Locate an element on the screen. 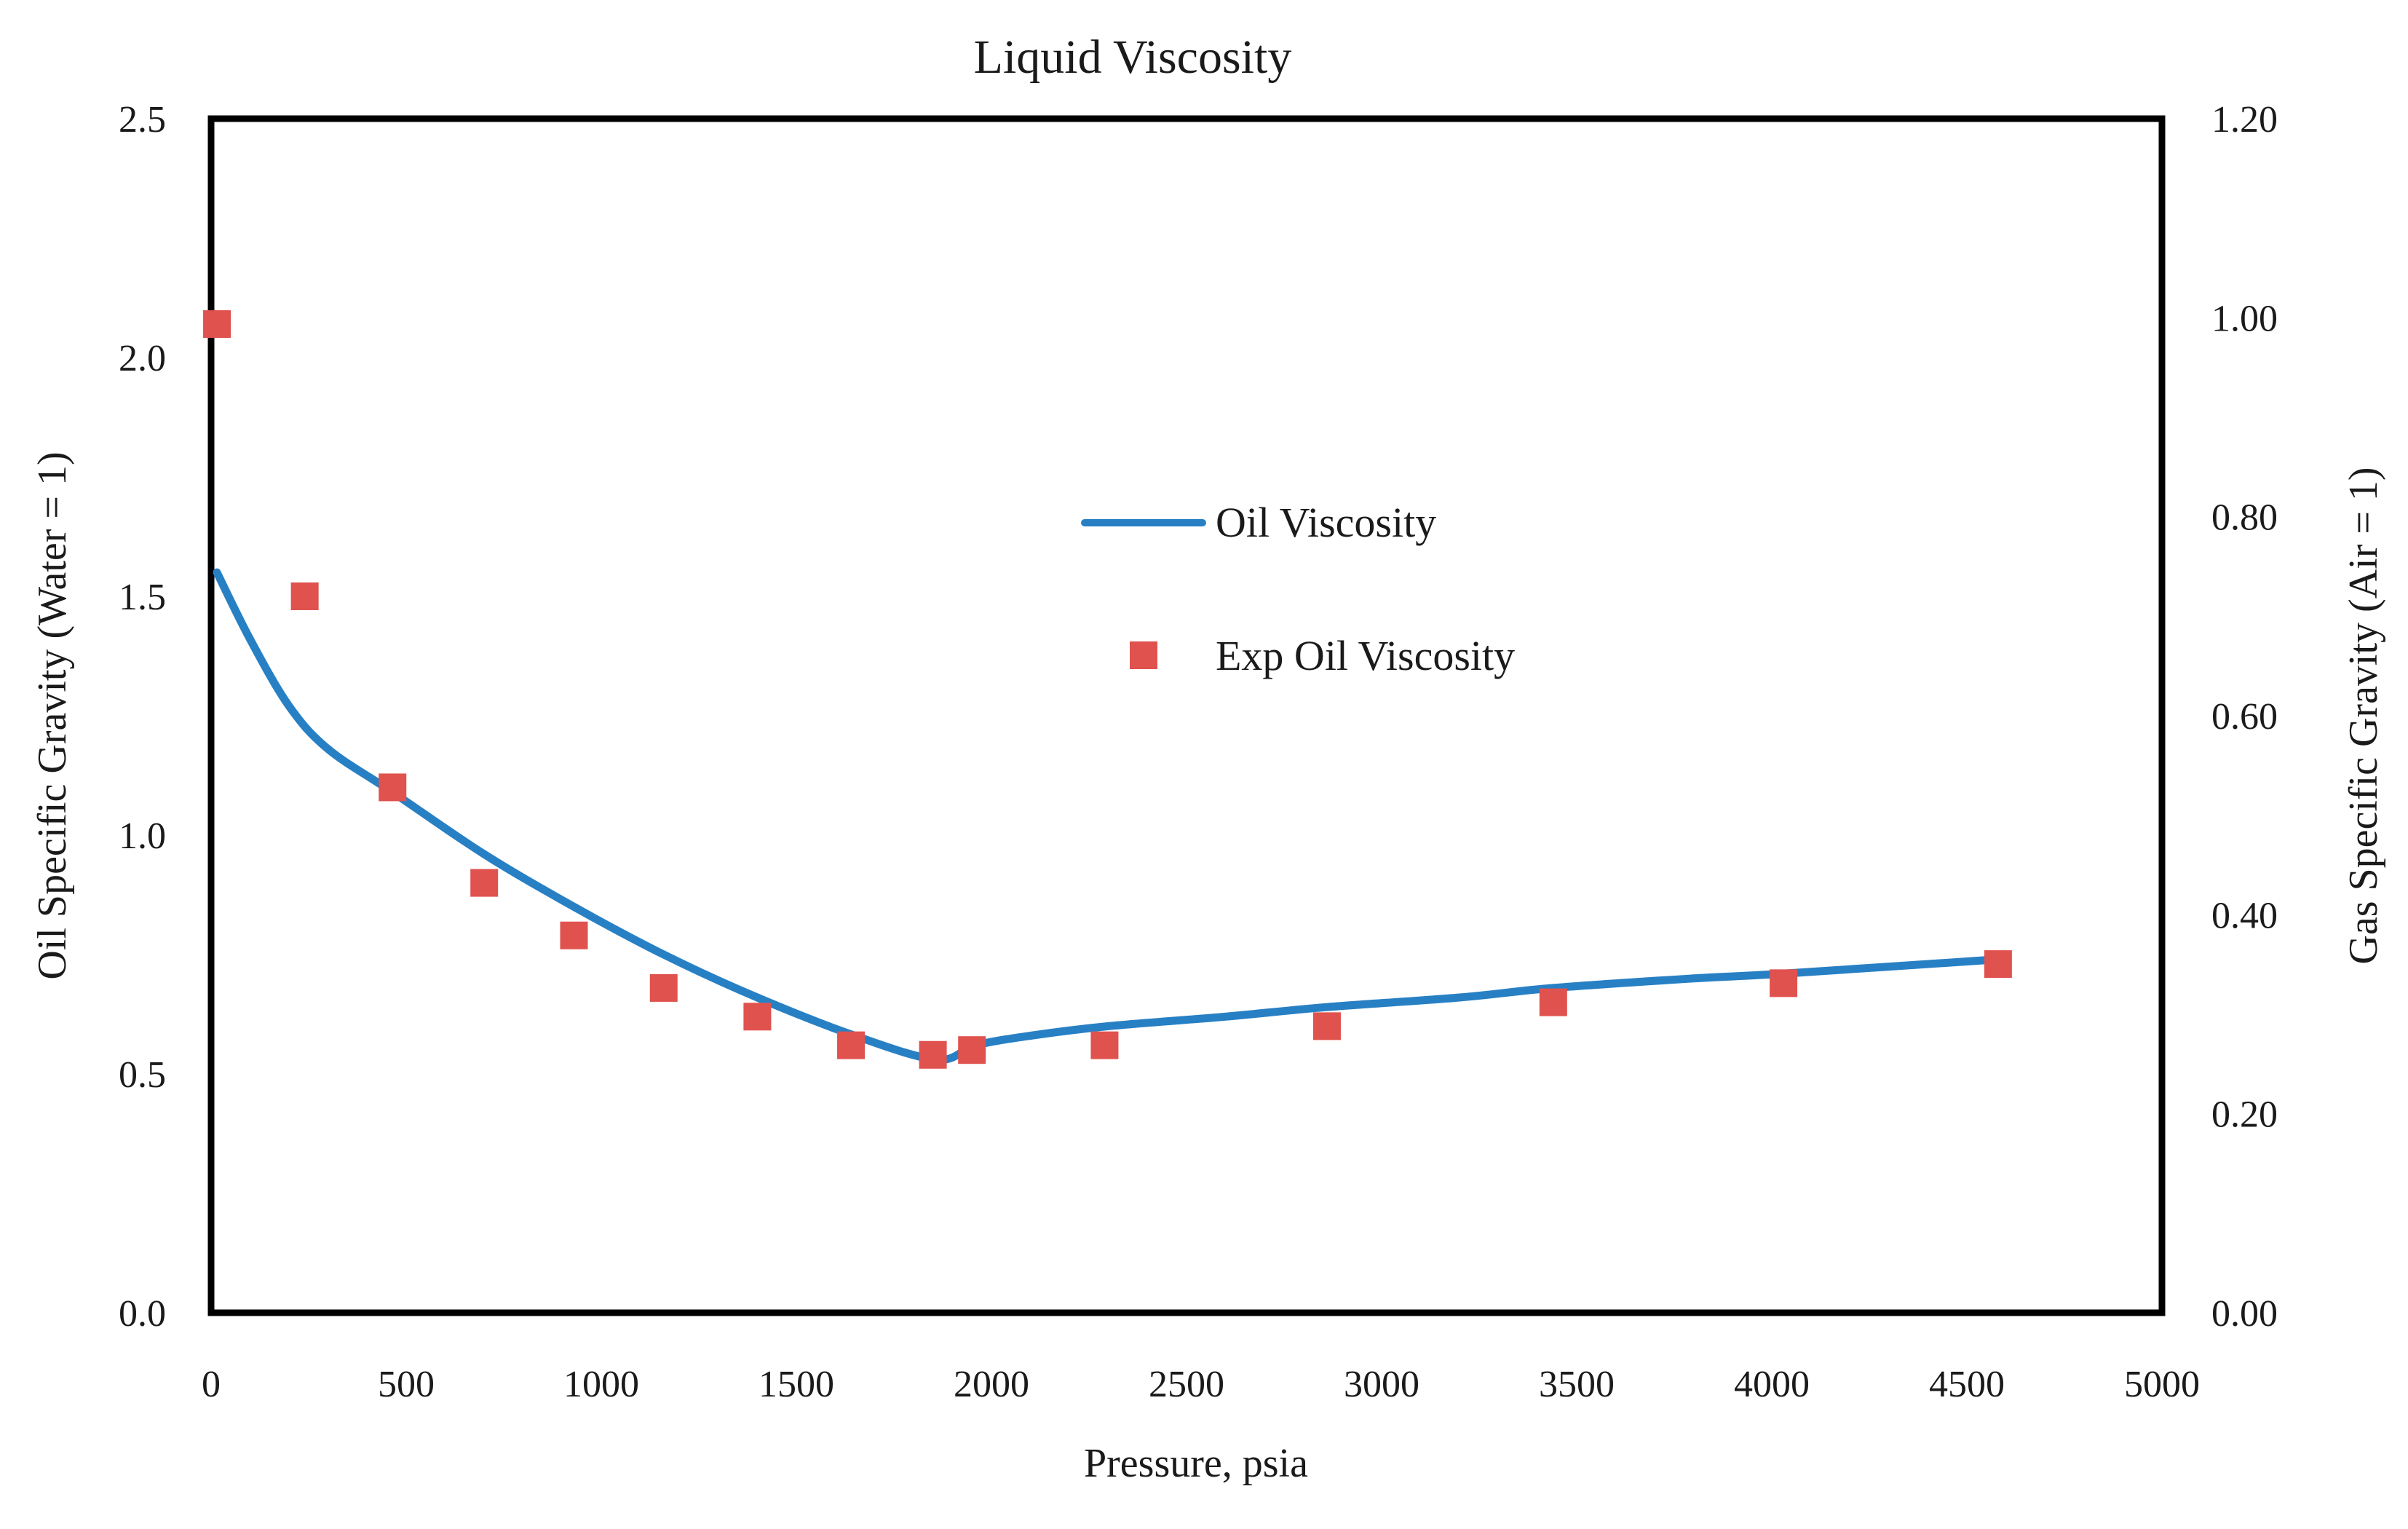 The height and width of the screenshot is (1529, 2408). y2-tick-label: 0.80 is located at coordinates (2244, 518).